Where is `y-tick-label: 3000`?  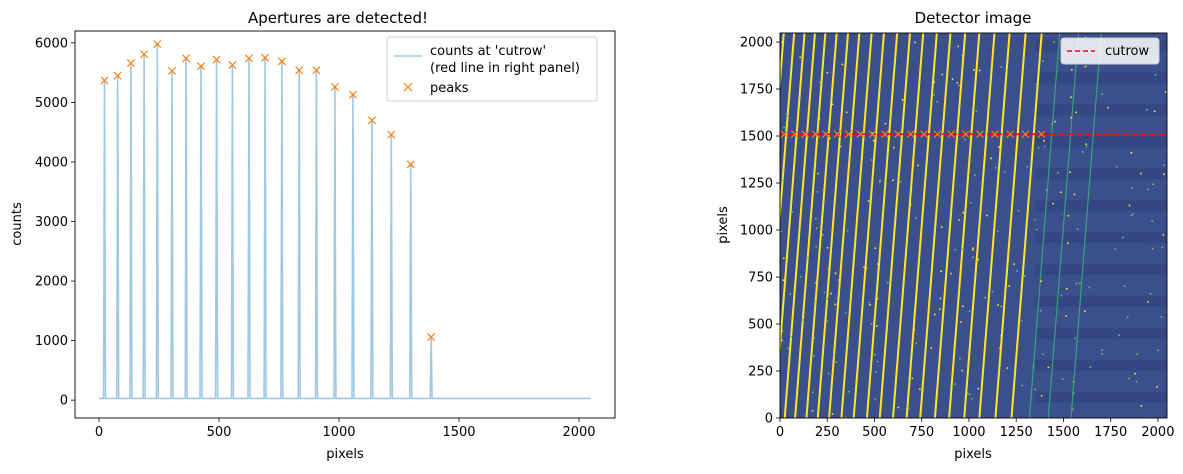 y-tick-label: 3000 is located at coordinates (51, 222).